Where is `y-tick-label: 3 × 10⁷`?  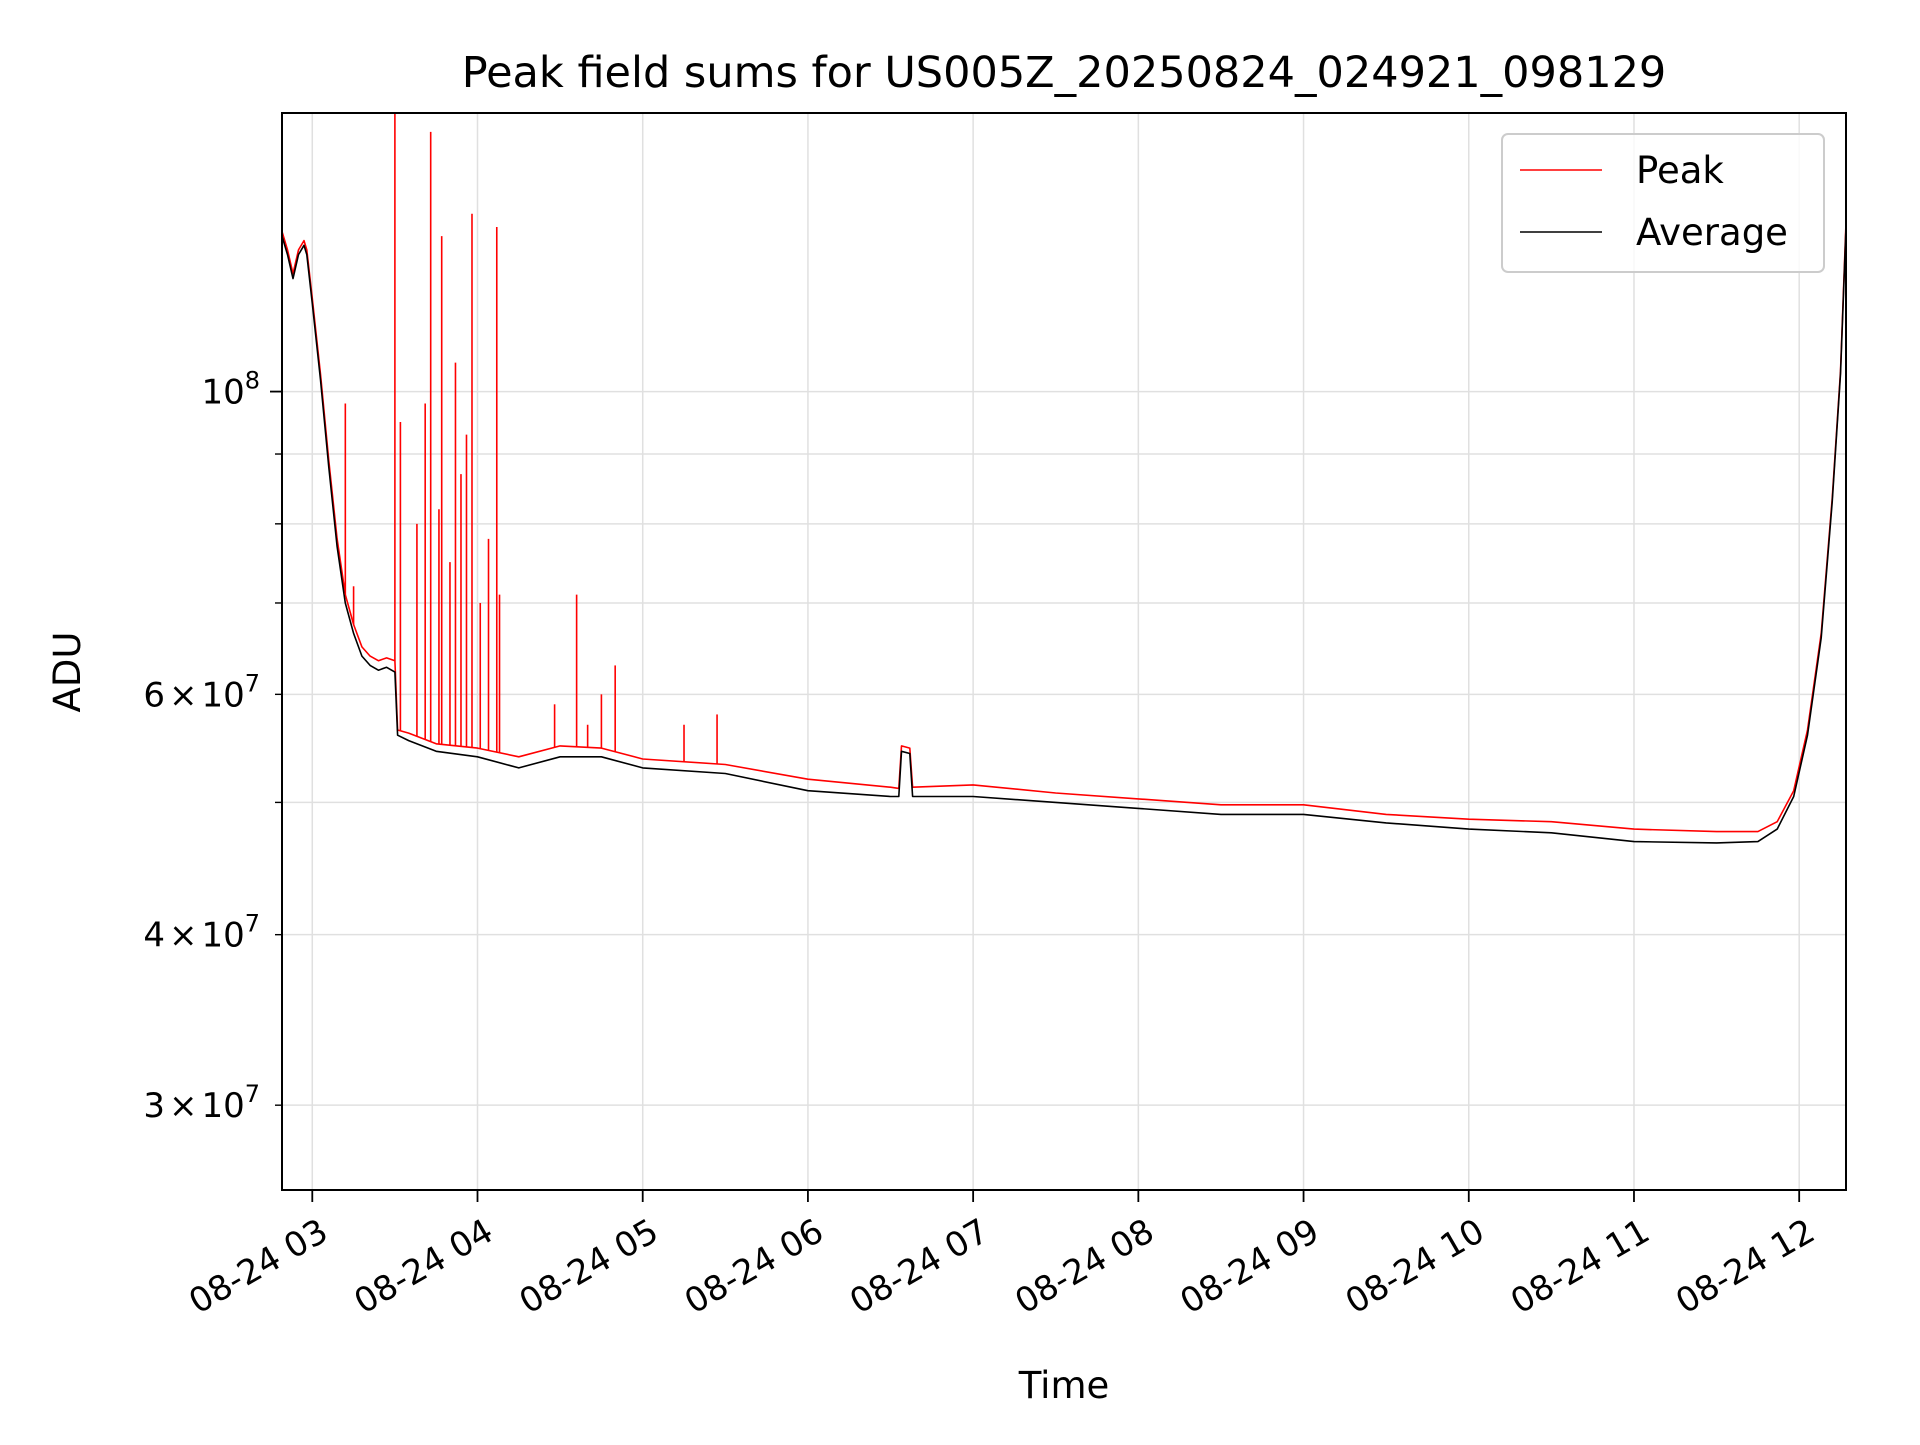 y-tick-label: 3 × 10⁷ is located at coordinates (201, 1103).